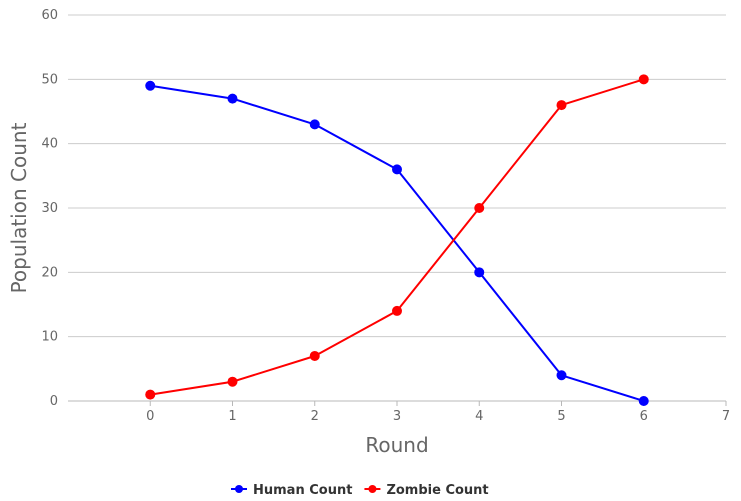  What do you see at coordinates (437, 490) in the screenshot?
I see `legend-label: Zombie Count` at bounding box center [437, 490].